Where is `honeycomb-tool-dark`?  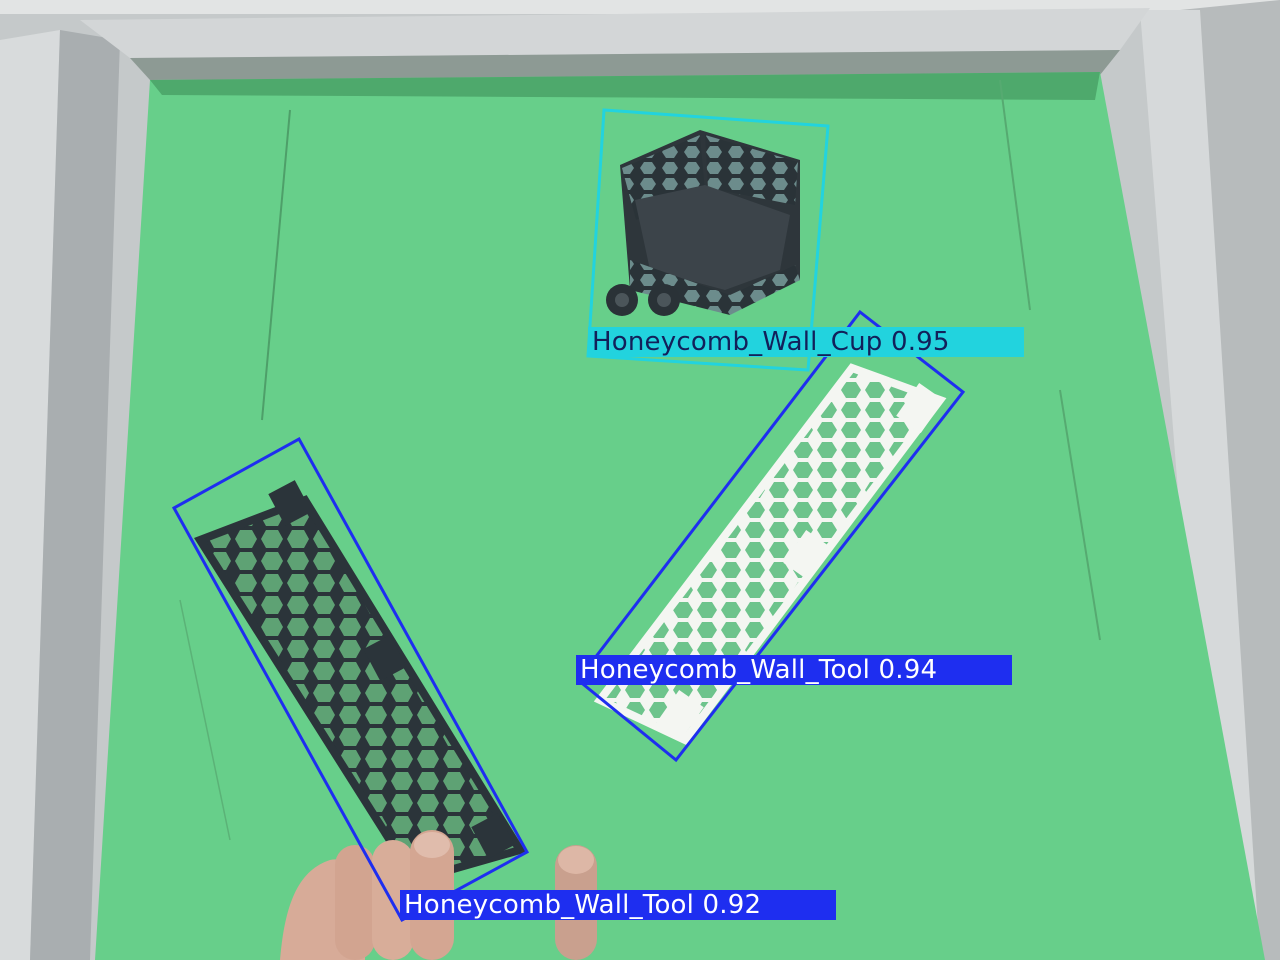 honeycomb-tool-dark is located at coordinates (360, 682).